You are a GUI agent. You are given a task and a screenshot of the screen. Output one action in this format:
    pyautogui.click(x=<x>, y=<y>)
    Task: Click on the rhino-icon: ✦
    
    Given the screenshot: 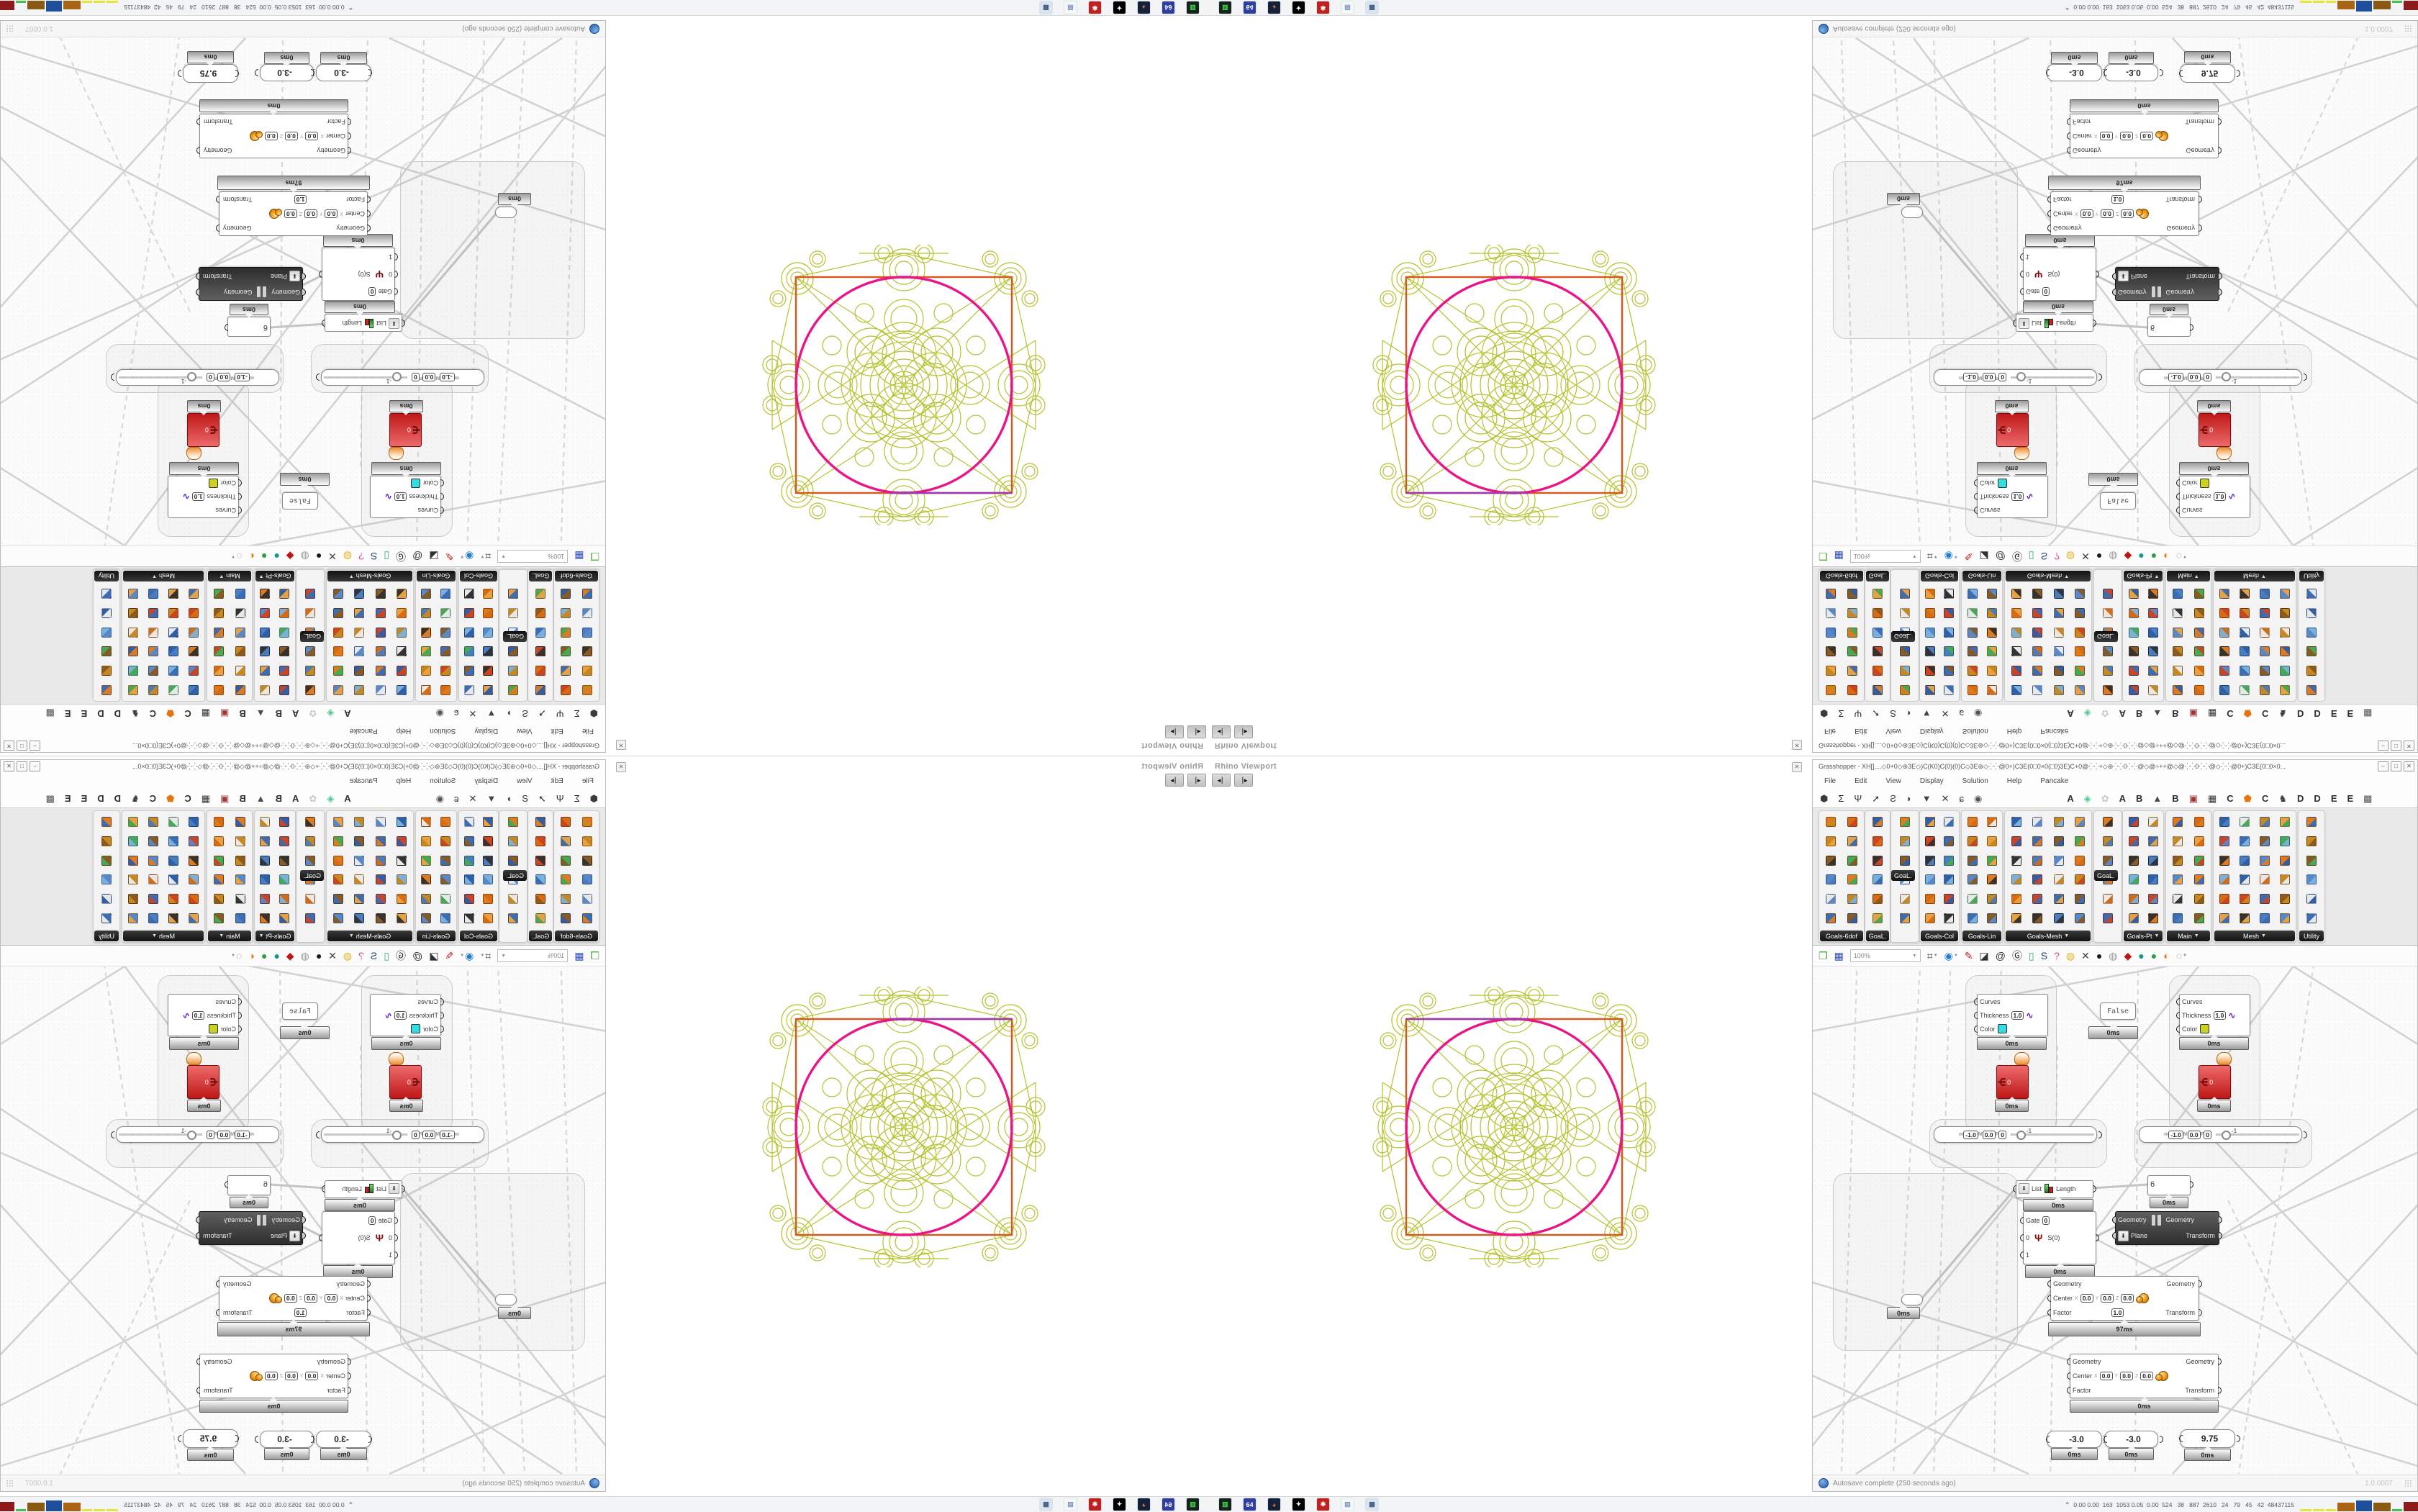 What is the action you would take?
    pyautogui.click(x=1119, y=8)
    